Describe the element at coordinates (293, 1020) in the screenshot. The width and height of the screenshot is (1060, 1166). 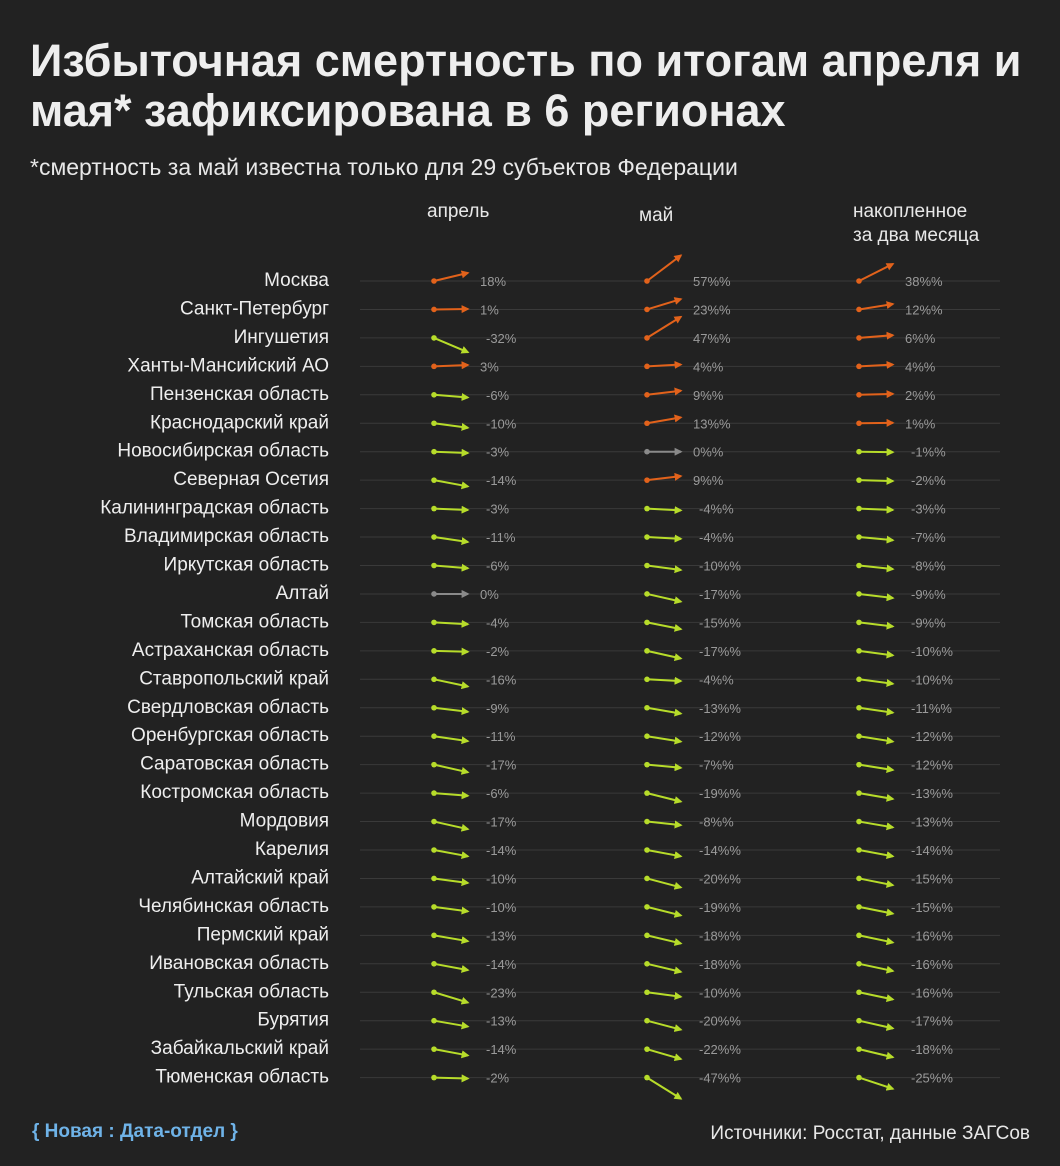
I see `region-label: Бурятия` at that location.